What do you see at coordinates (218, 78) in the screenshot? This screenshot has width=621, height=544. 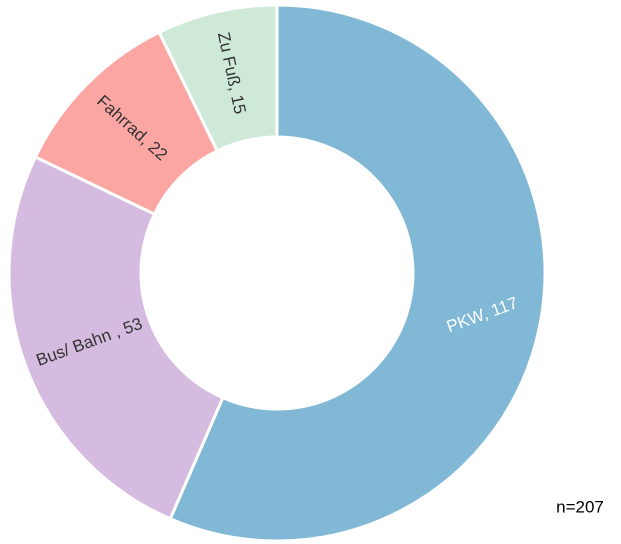 I see `donut-segment` at bounding box center [218, 78].